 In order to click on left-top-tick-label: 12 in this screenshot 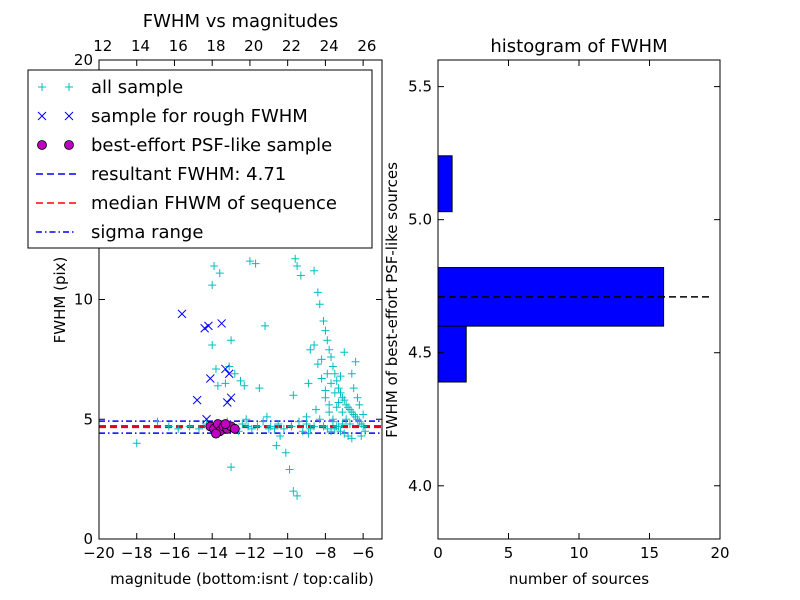, I will do `click(102, 46)`.